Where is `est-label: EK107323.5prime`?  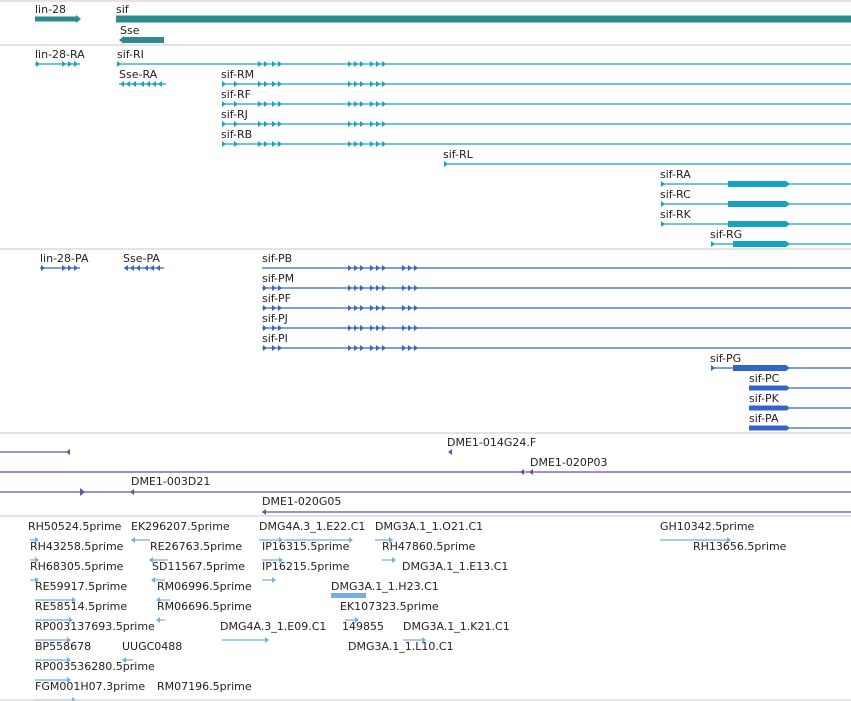
est-label: EK107323.5prime is located at coordinates (389, 606).